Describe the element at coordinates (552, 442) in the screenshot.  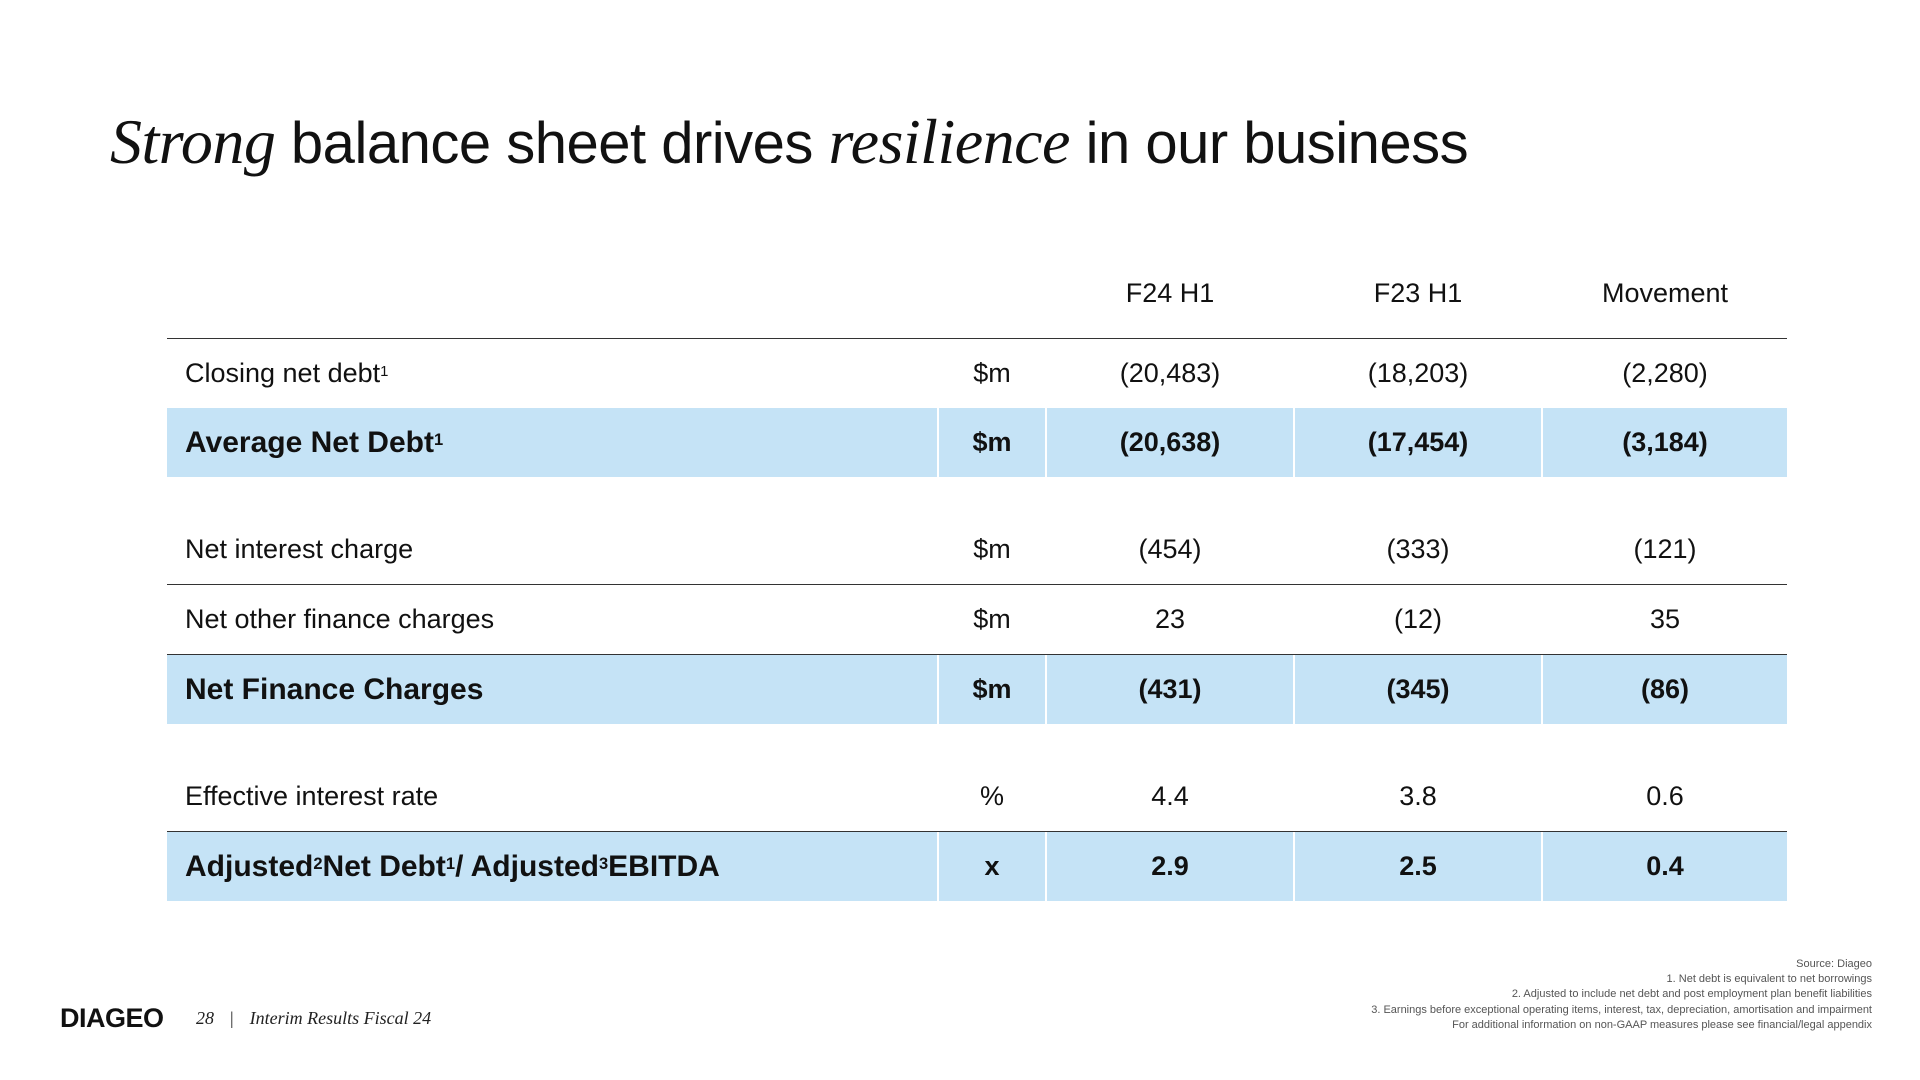
I see `row-label: Average Net Debt 1` at that location.